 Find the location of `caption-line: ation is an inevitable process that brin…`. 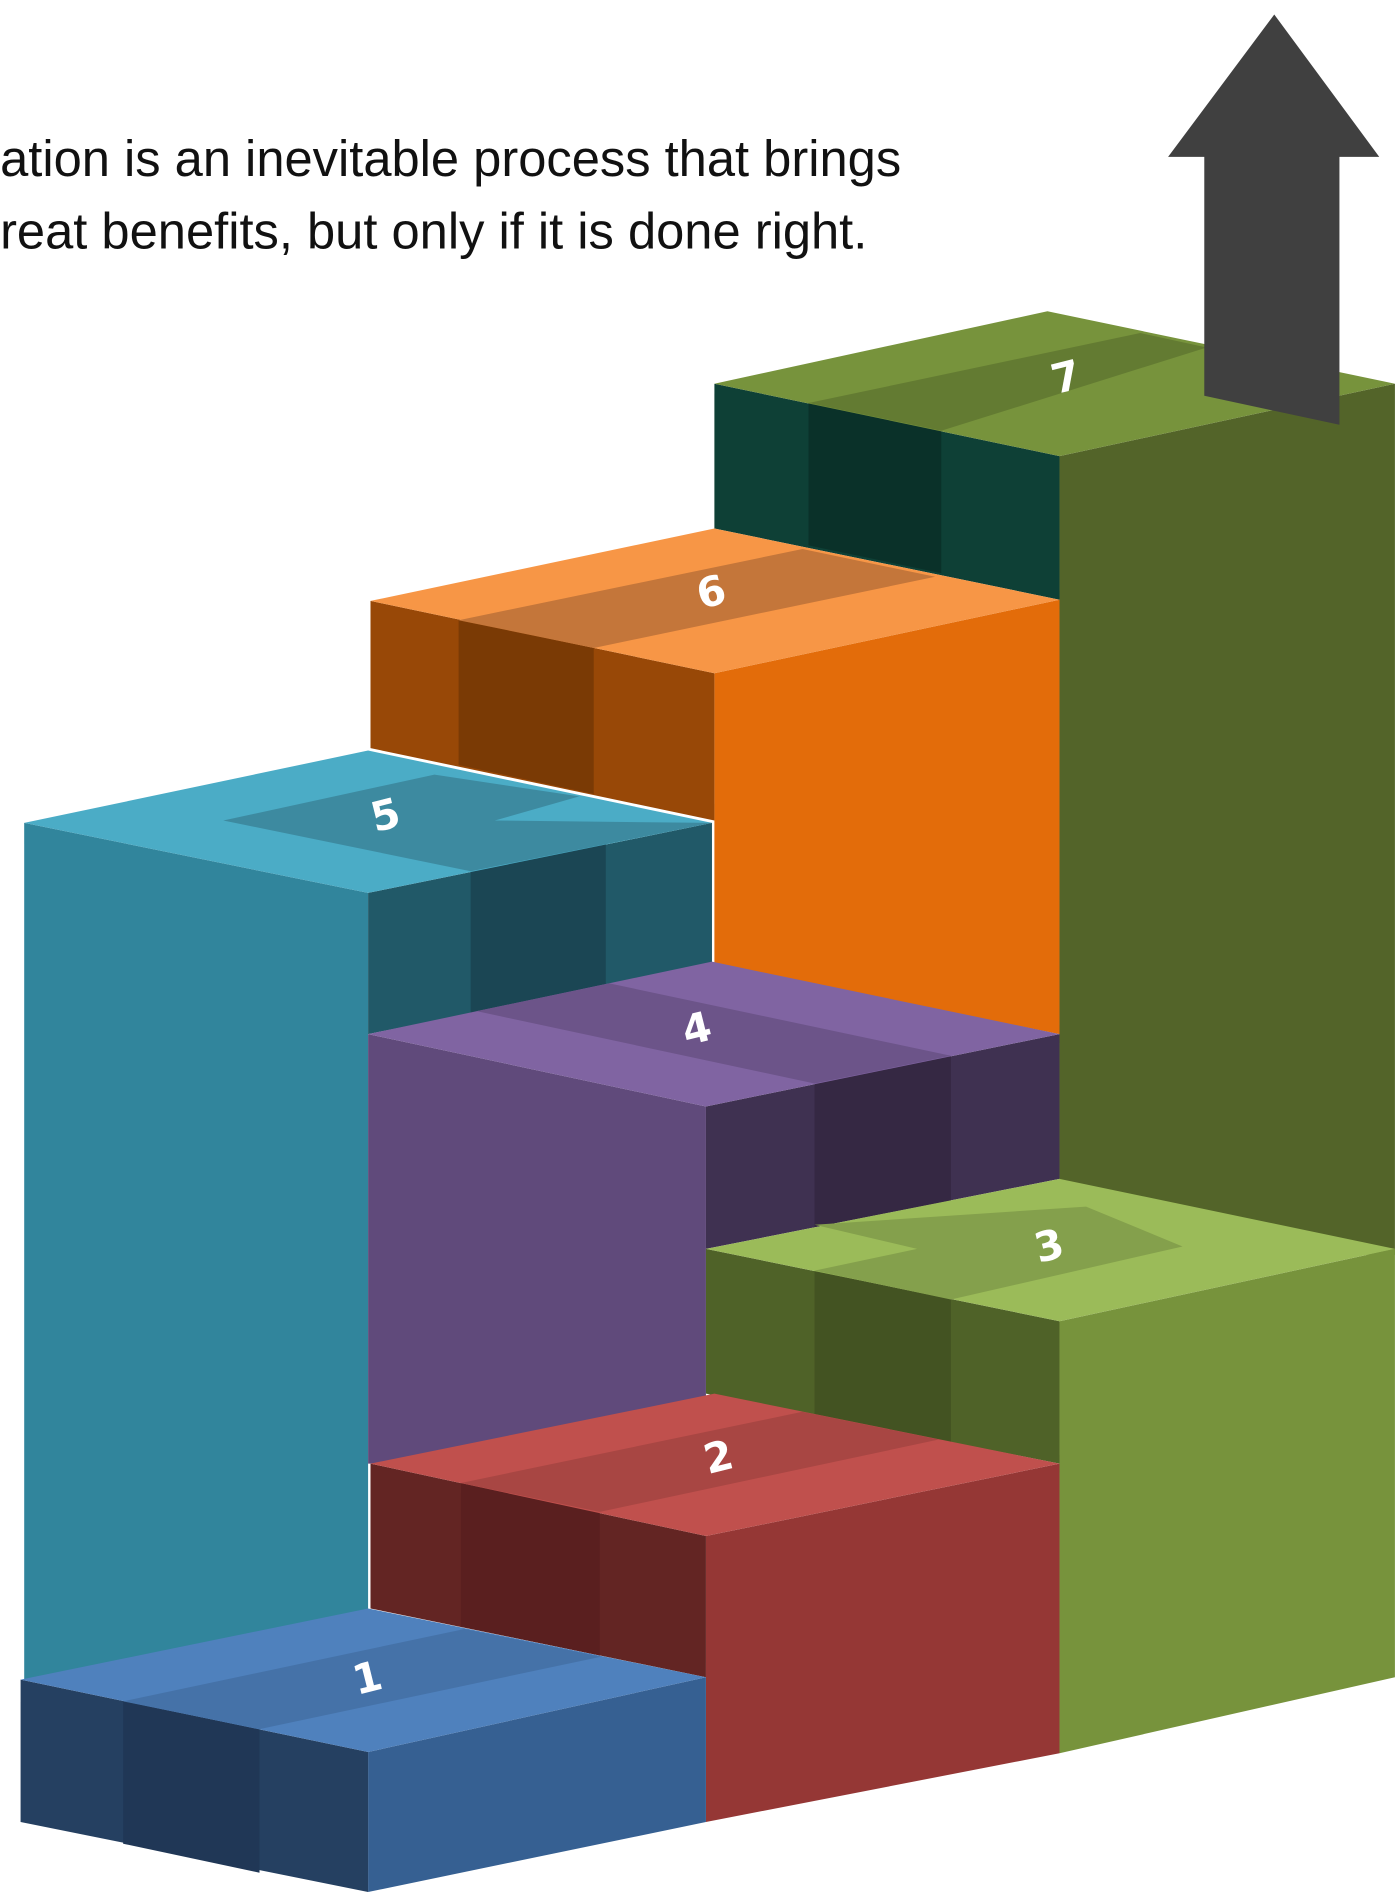

caption-line: ation is an inevitable process that brin… is located at coordinates (450, 158).